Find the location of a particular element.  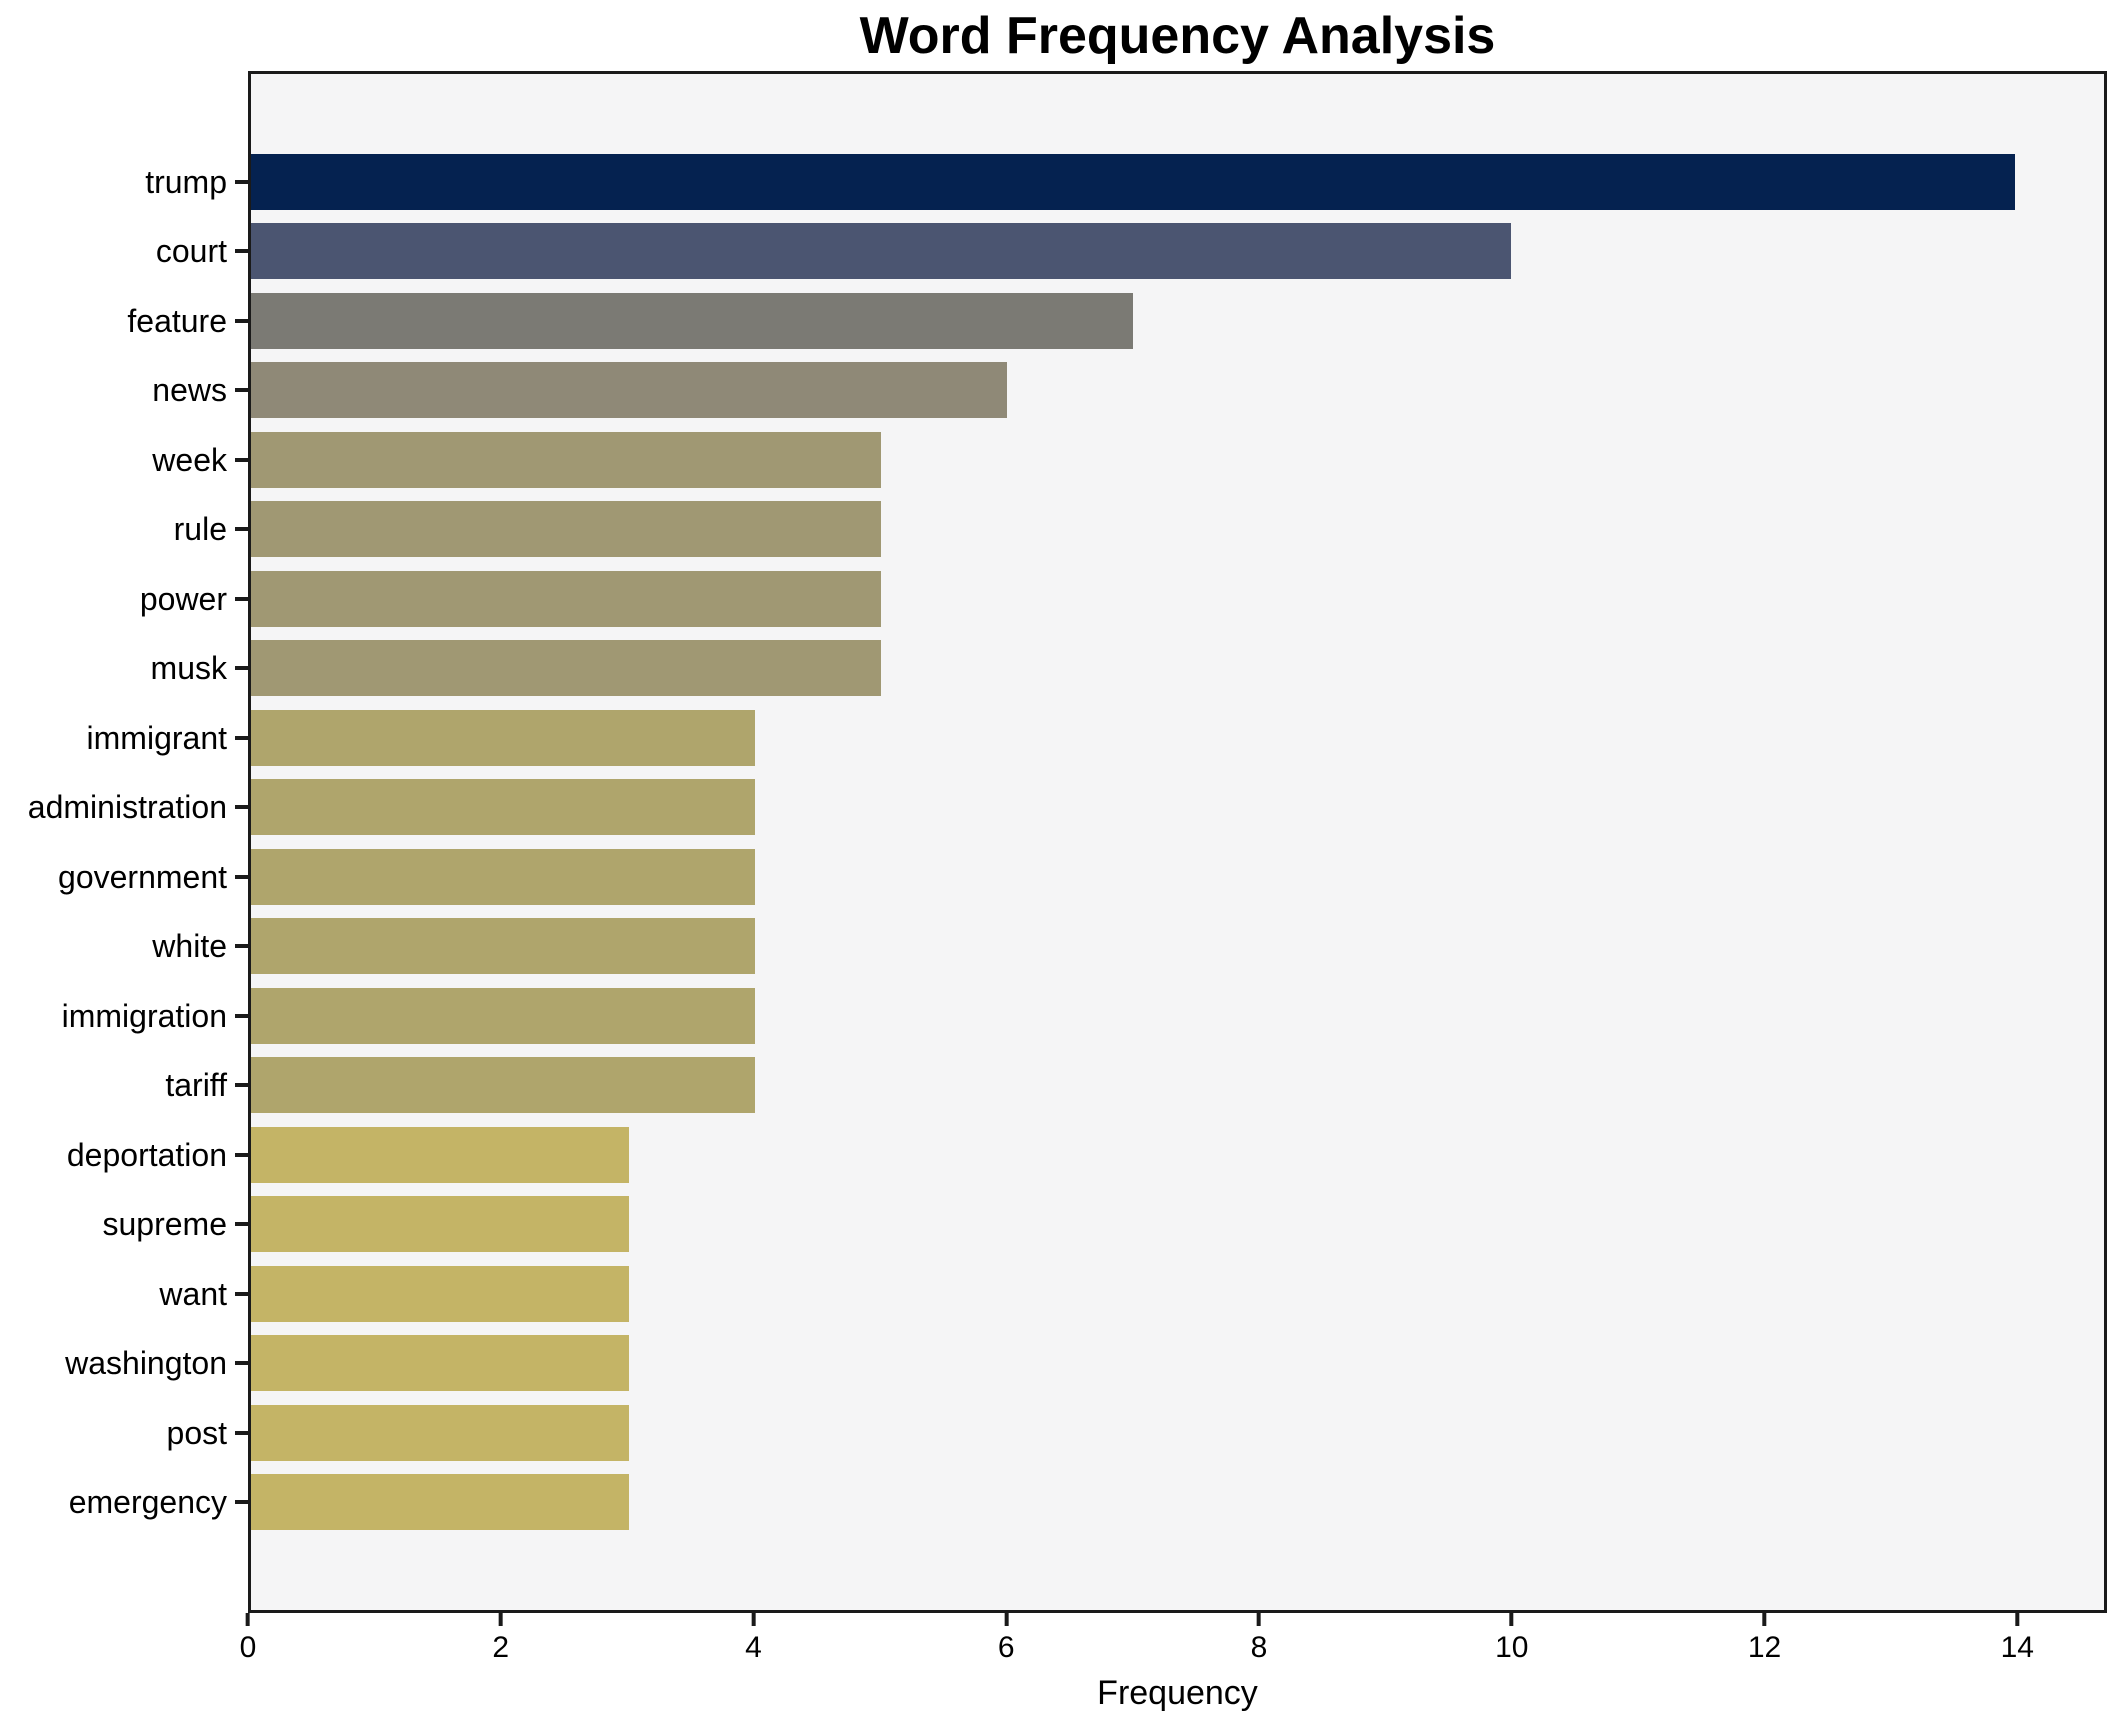

bar-row: power is located at coordinates (1122, 599).